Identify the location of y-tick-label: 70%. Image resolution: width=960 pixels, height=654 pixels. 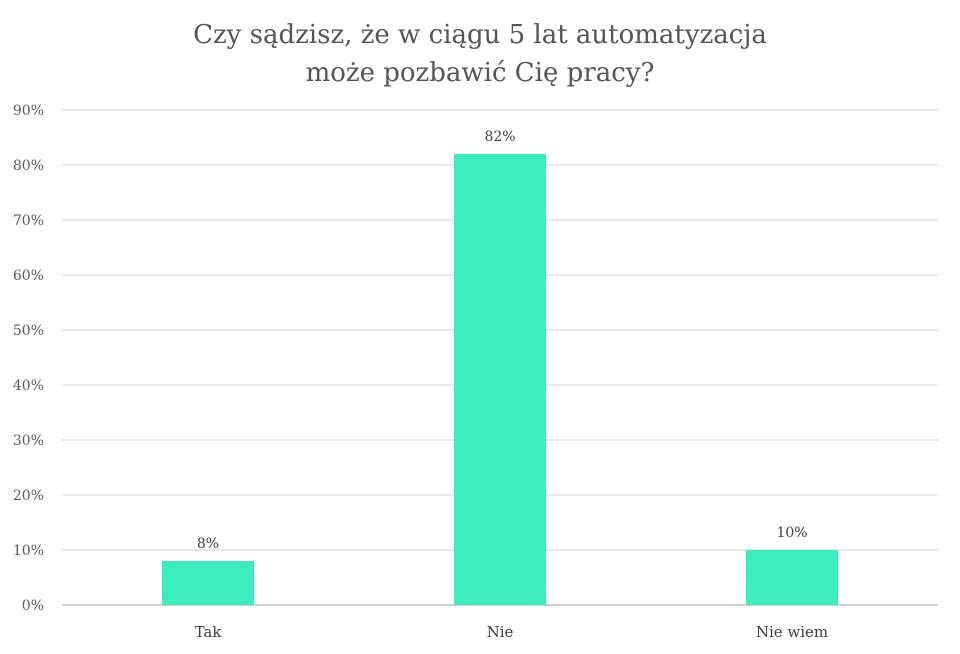
(28, 221).